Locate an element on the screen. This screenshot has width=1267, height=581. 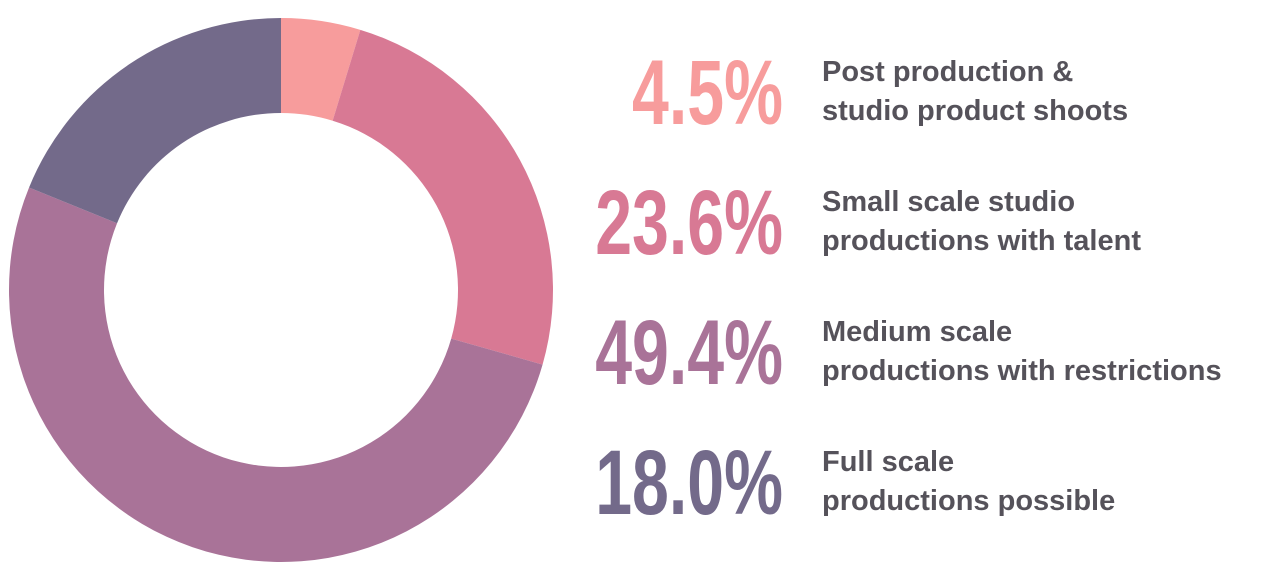
value-label: 4.5% is located at coordinates (707, 91).